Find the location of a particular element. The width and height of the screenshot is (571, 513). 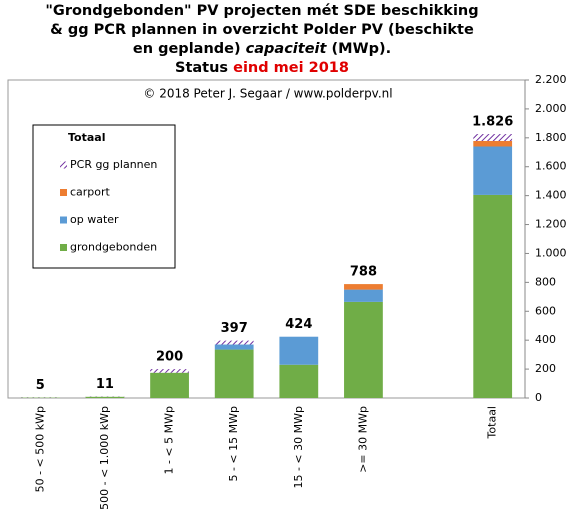

x-tick-label: 15 - < 30 MWp is located at coordinates (298, 447).